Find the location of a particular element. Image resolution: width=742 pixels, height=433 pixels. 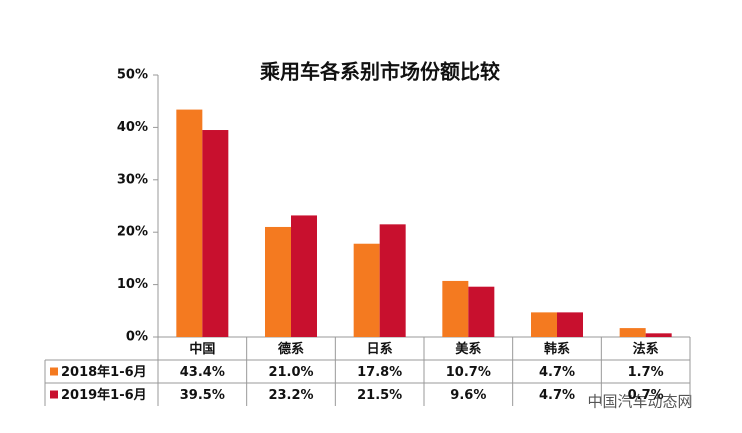

table-value: 17.8% is located at coordinates (379, 372).